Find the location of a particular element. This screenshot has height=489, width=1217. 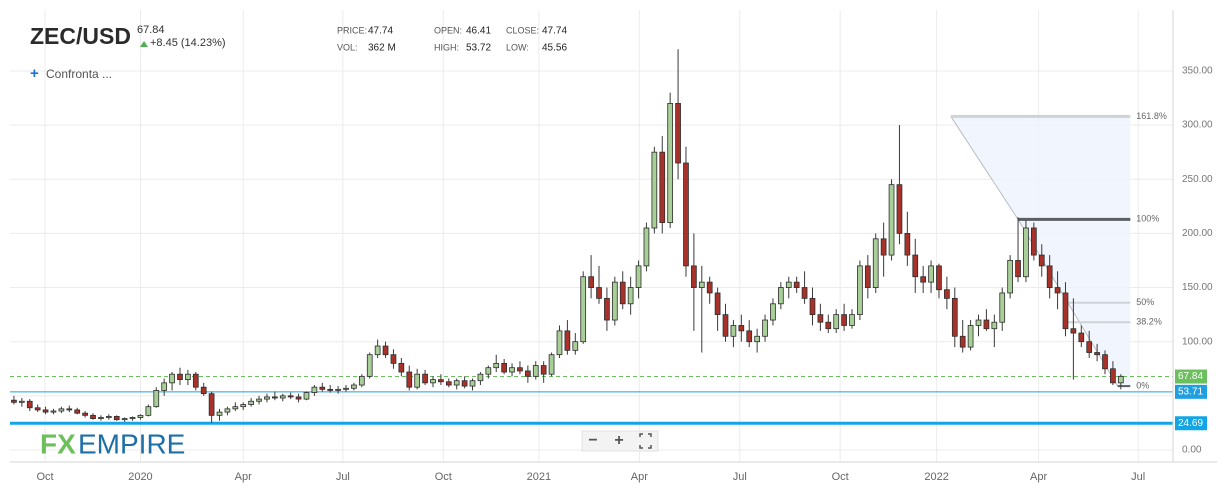

price-change: +8.45 (14.23%) is located at coordinates (188, 43).